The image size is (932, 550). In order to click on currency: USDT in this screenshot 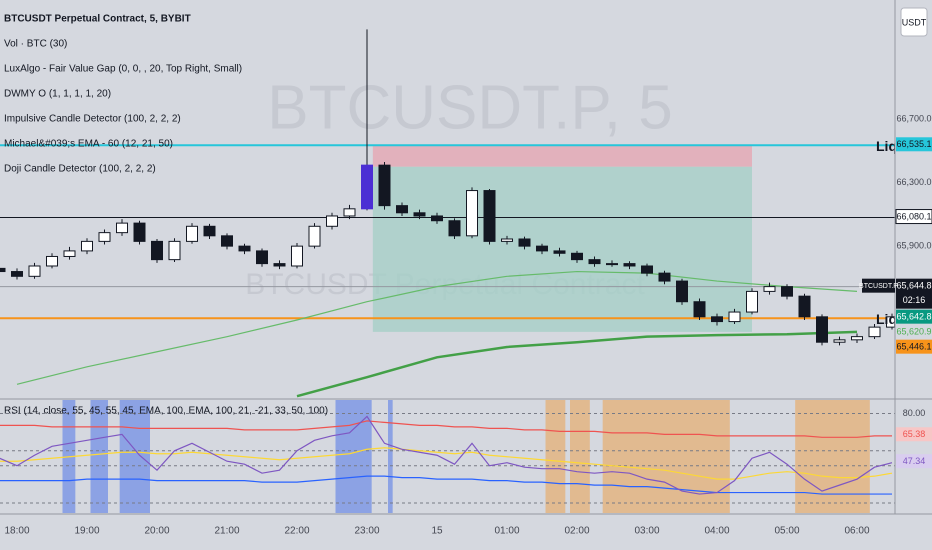, I will do `click(914, 22)`.